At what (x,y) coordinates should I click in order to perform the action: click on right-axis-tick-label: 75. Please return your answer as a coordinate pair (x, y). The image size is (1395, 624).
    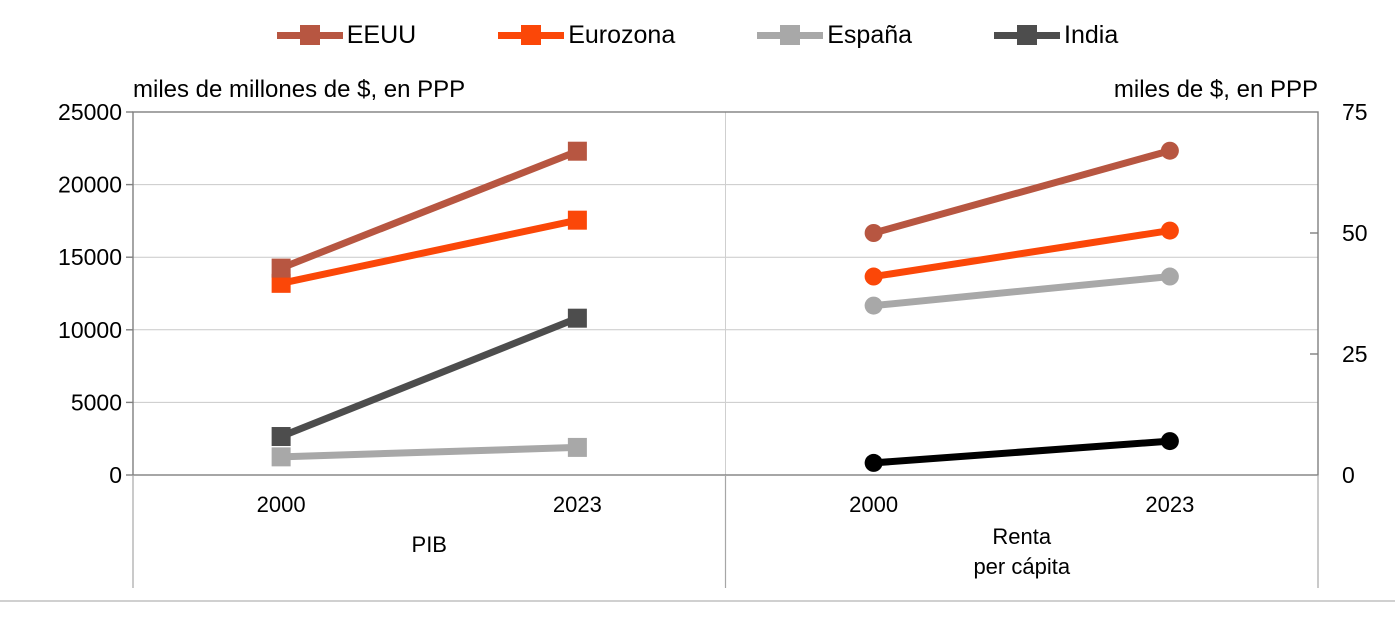
    Looking at the image, I should click on (1355, 112).